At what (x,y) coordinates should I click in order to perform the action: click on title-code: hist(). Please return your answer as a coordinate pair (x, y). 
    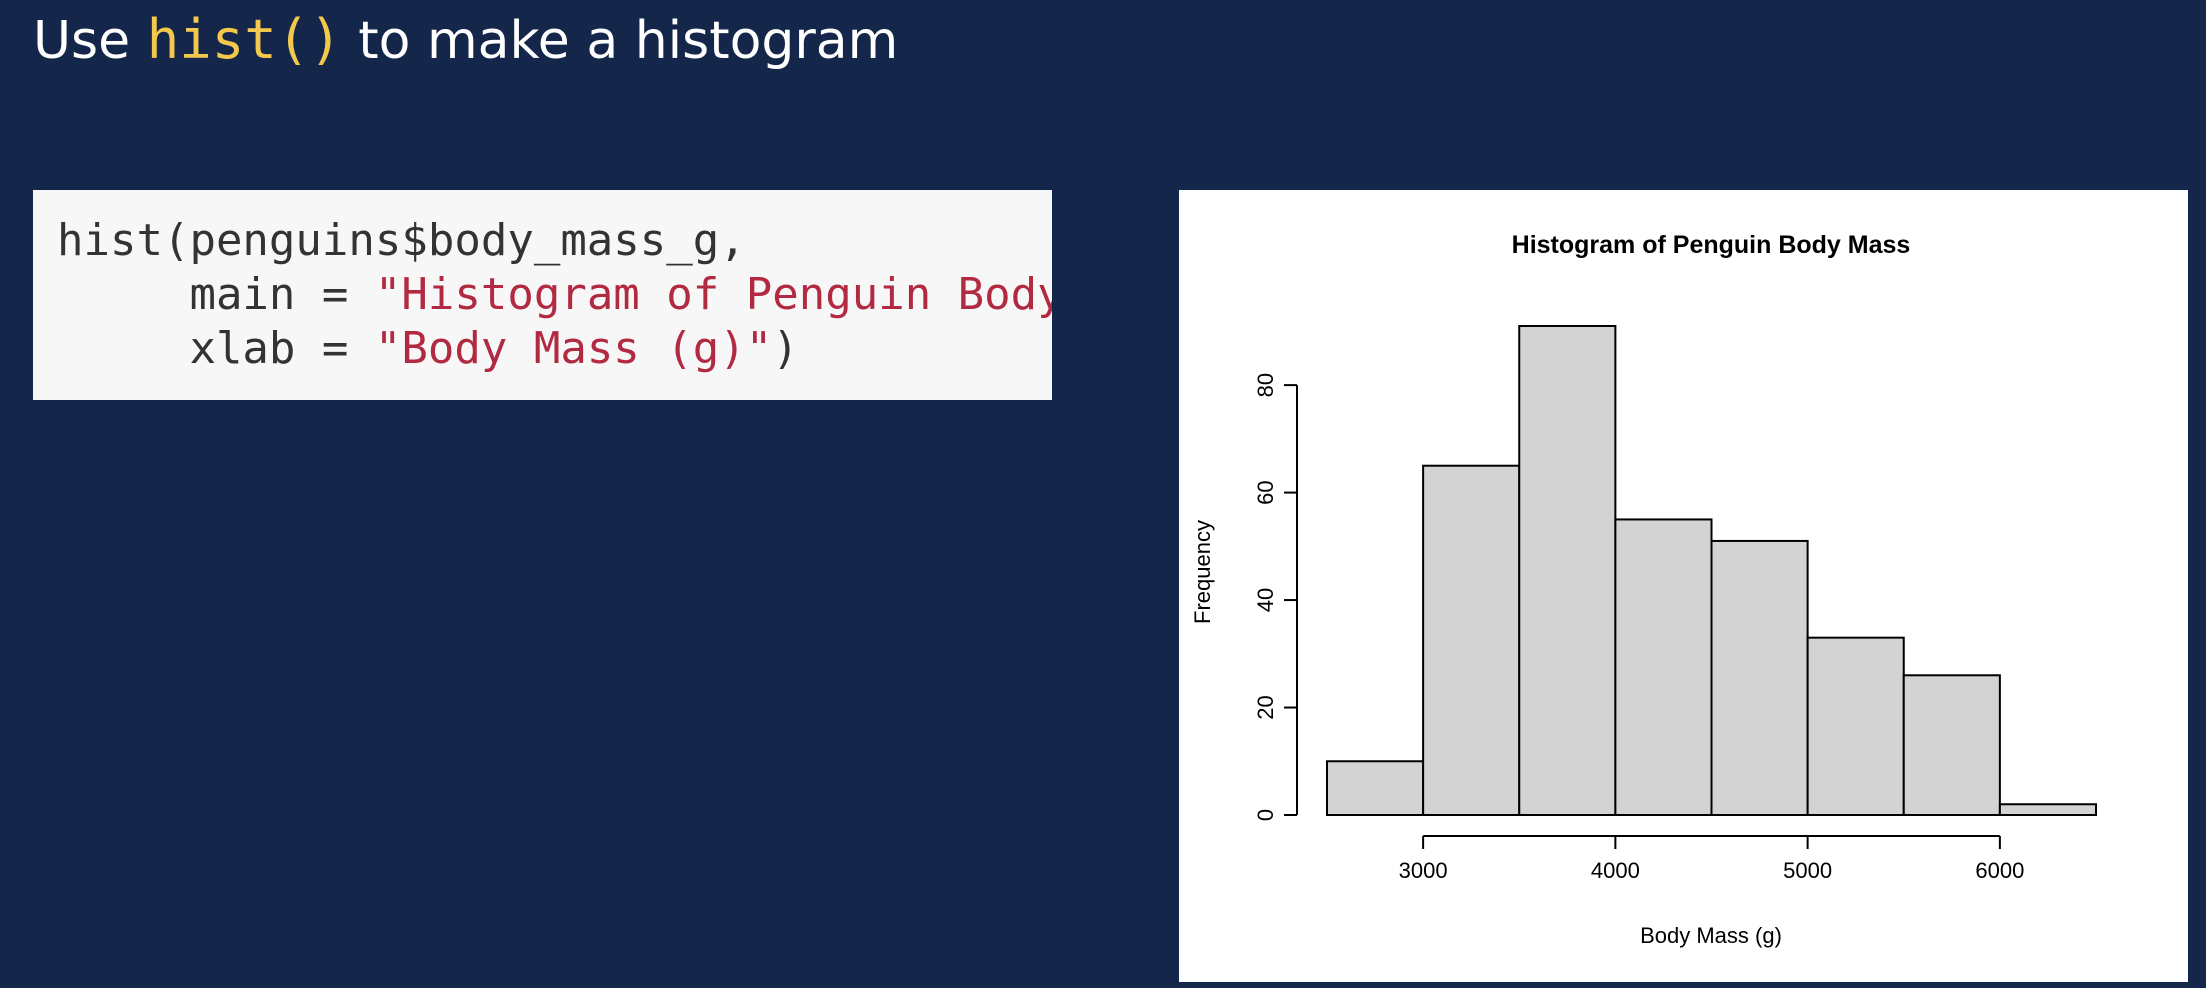
    Looking at the image, I should click on (244, 39).